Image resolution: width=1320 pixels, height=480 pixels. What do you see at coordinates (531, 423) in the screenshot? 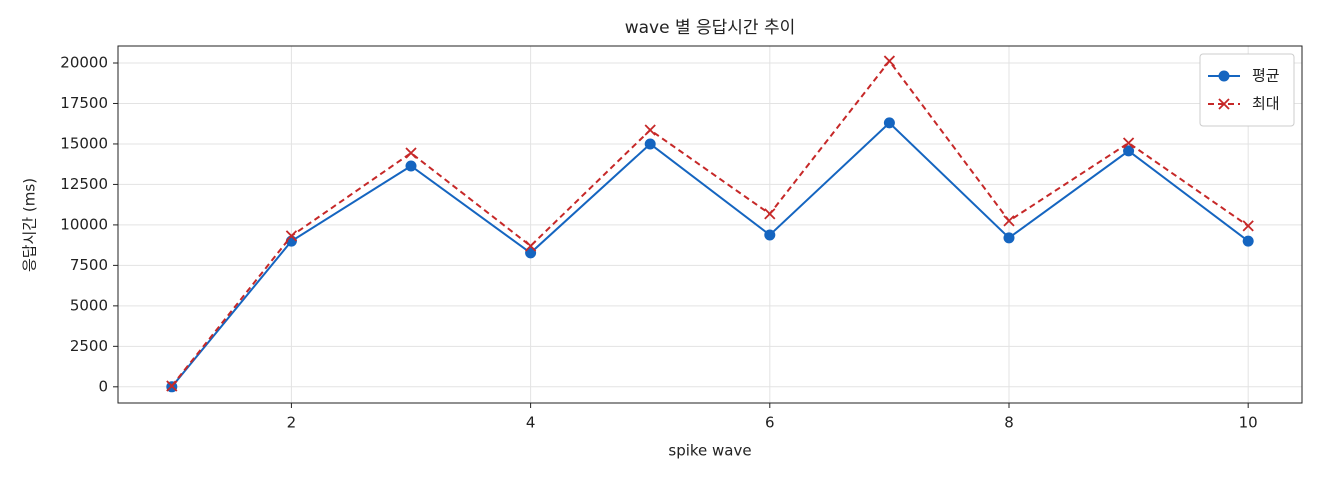
I see `x-tick-label: 4` at bounding box center [531, 423].